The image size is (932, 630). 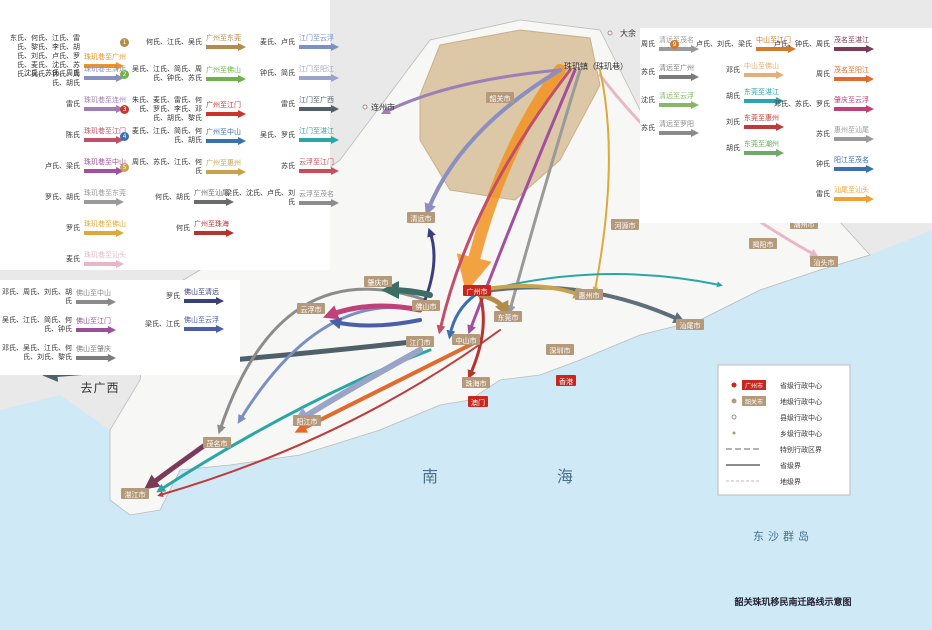 I want to click on route-number: 4, so click(x=124, y=136).